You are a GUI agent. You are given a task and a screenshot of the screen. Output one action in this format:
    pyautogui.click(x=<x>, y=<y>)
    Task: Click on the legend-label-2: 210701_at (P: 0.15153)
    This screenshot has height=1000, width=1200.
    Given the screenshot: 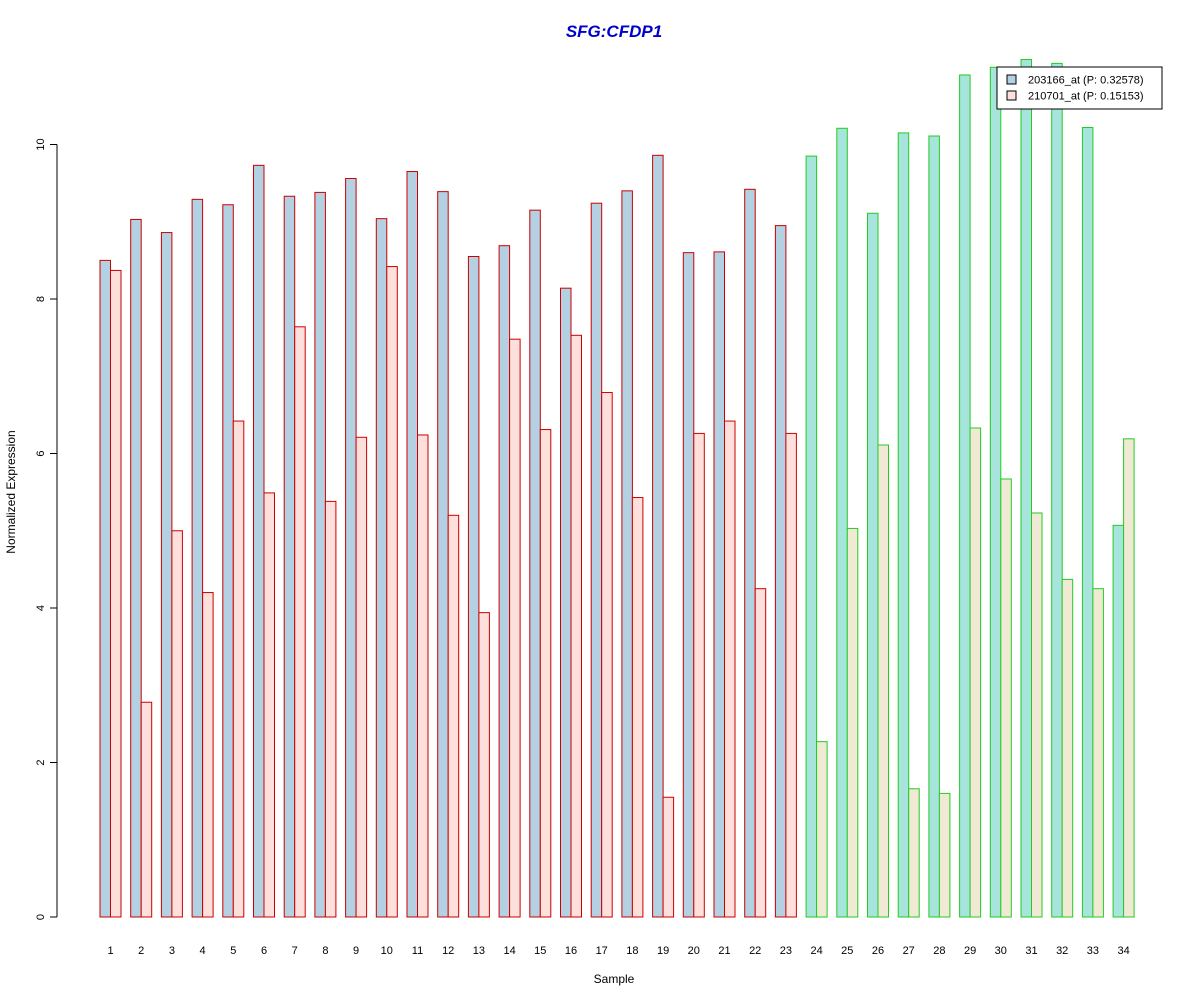 What is the action you would take?
    pyautogui.click(x=1086, y=97)
    